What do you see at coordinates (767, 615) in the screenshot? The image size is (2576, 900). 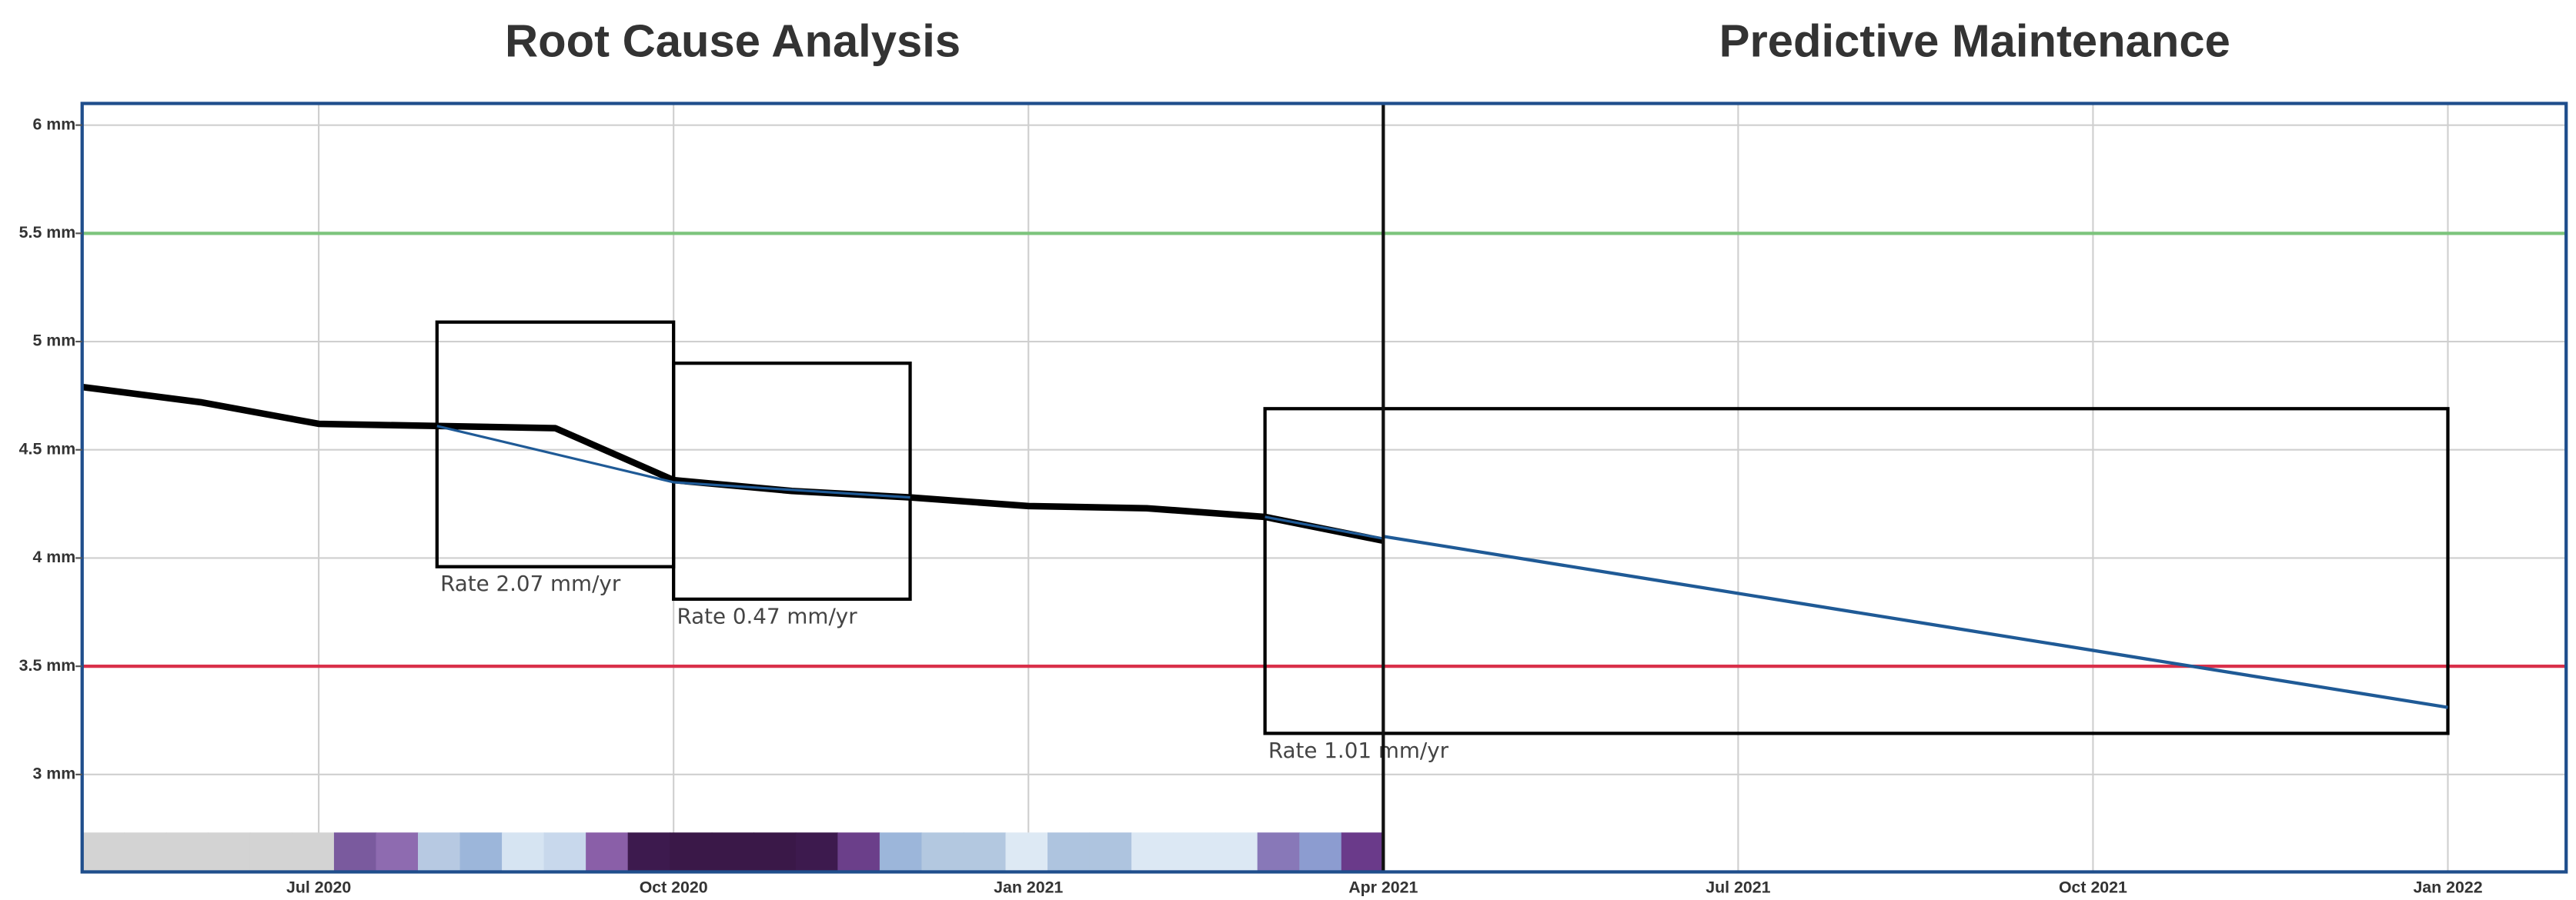 I see `rate-label: Rate 0.47 mm/yr` at bounding box center [767, 615].